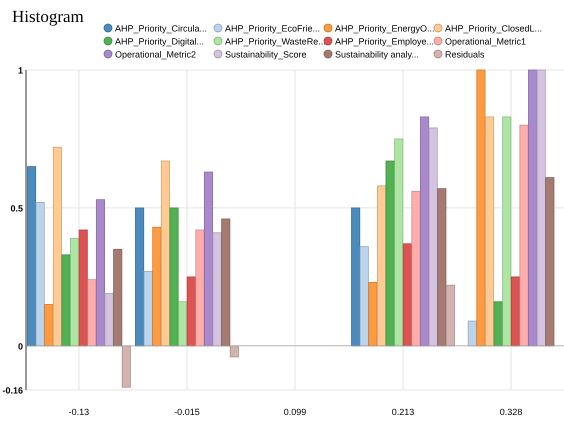 The width and height of the screenshot is (564, 430). What do you see at coordinates (79, 412) in the screenshot?
I see `x-tick-label: -0.13` at bounding box center [79, 412].